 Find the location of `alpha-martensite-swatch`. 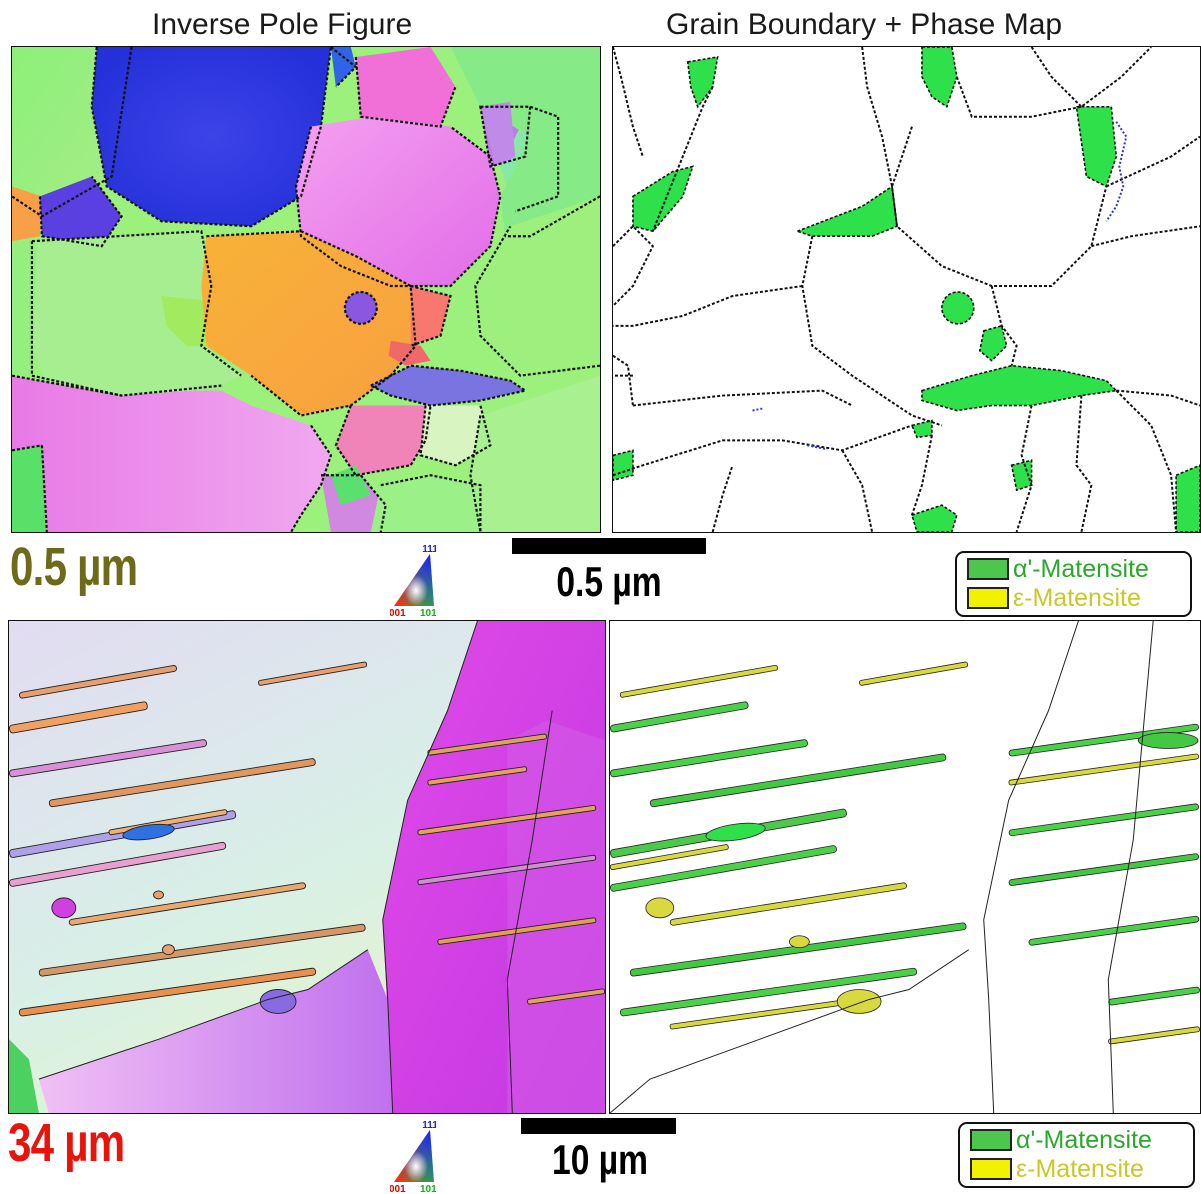

alpha-martensite-swatch is located at coordinates (988, 569).